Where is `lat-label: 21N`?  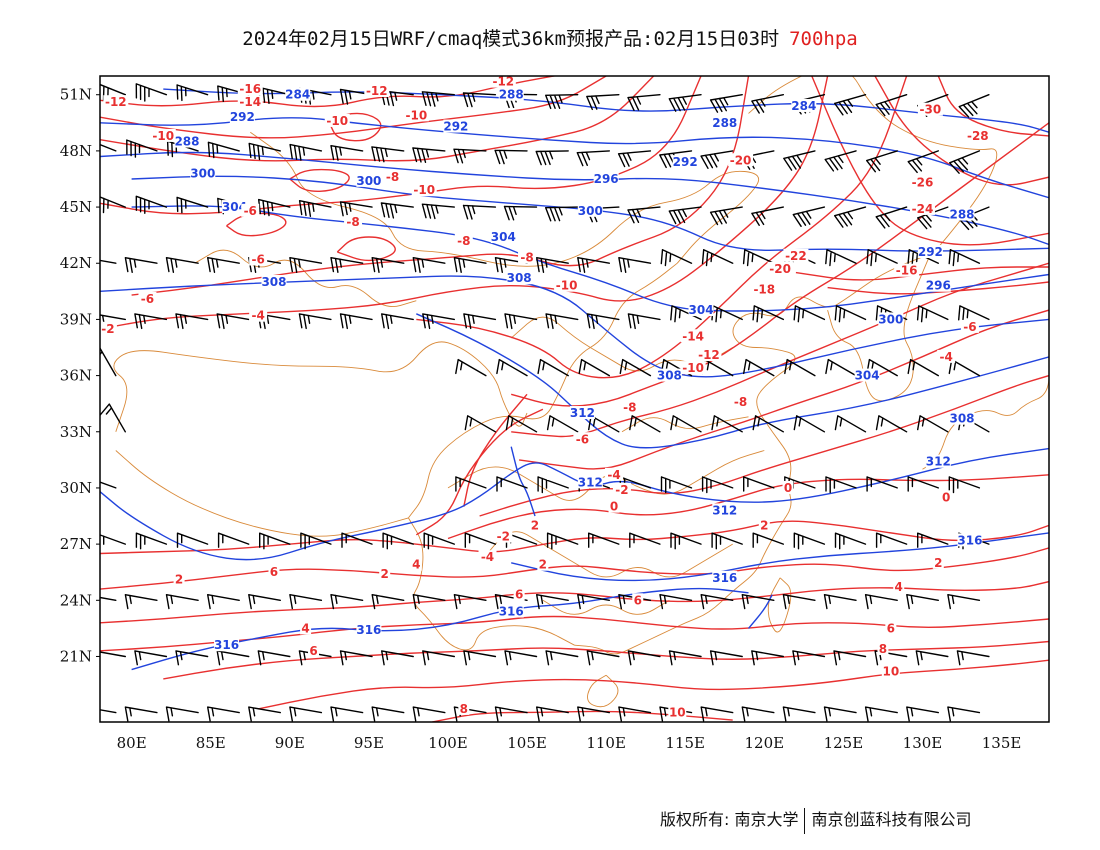 lat-label: 21N is located at coordinates (76, 656).